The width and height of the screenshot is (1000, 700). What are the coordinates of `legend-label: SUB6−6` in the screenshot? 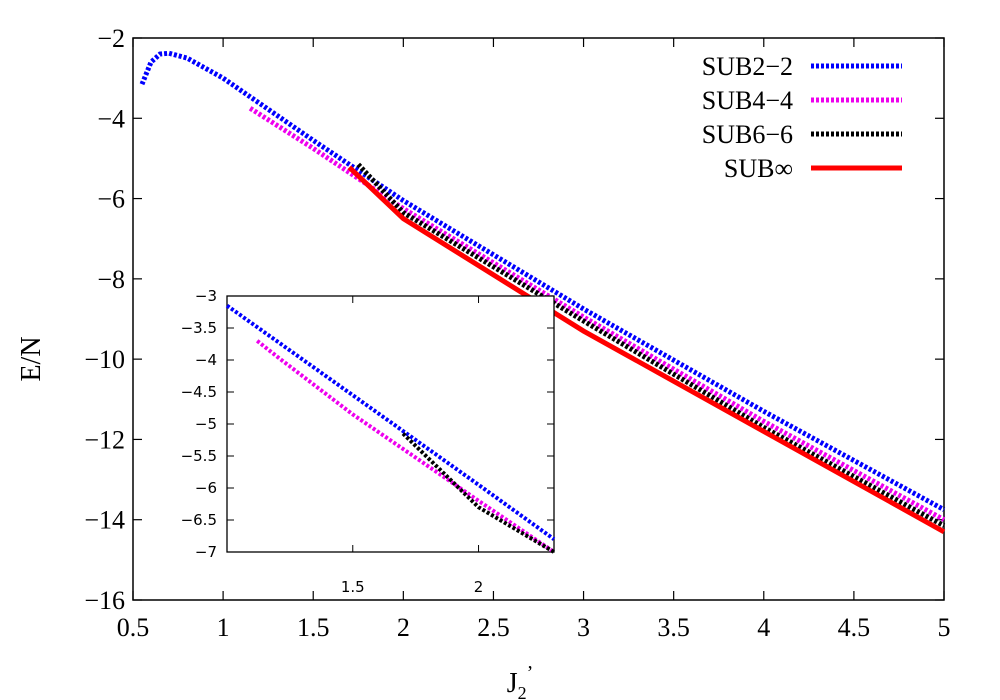 It's located at (747, 134).